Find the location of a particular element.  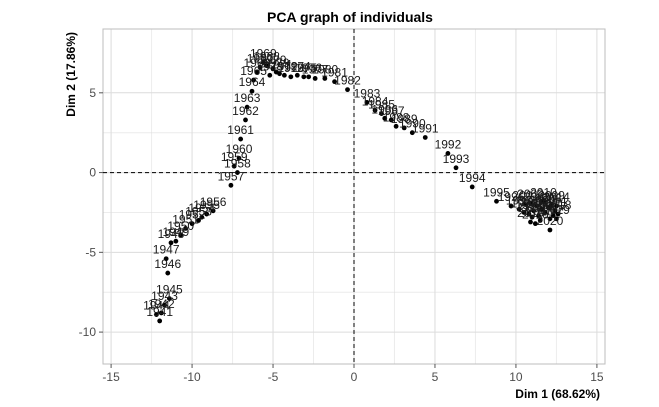

point-label: 1984 is located at coordinates (375, 101).